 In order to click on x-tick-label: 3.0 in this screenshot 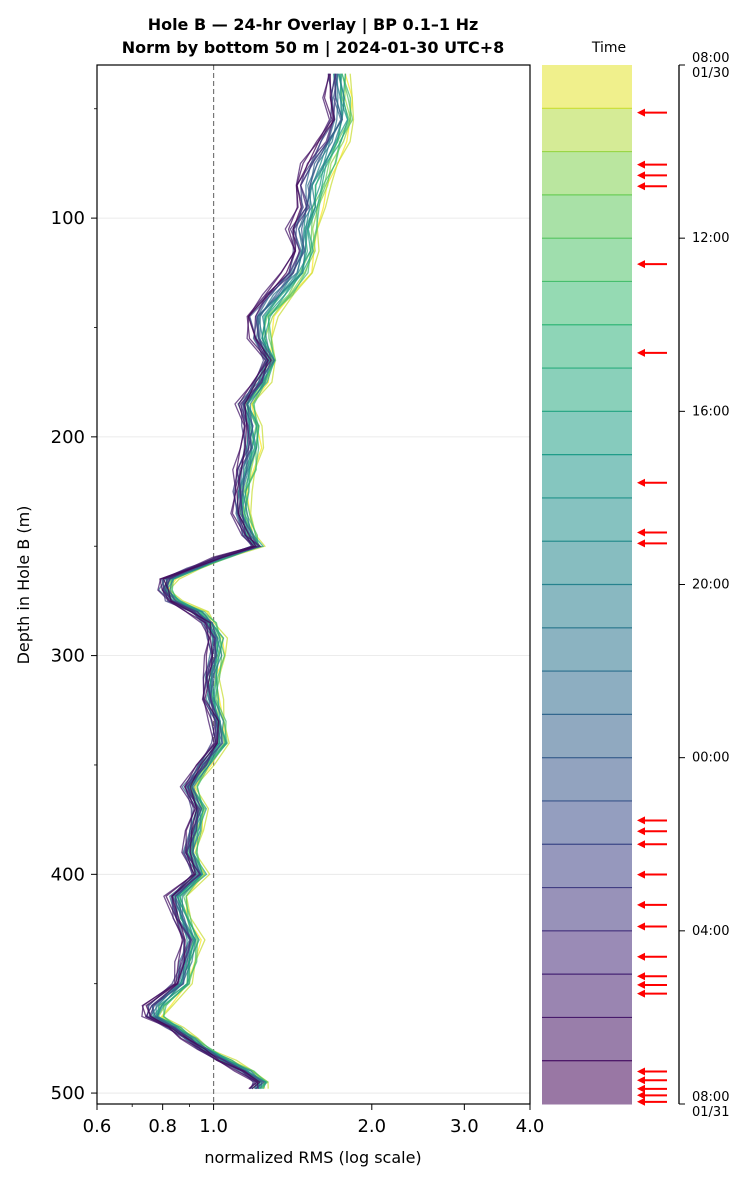, I will do `click(464, 1126)`.